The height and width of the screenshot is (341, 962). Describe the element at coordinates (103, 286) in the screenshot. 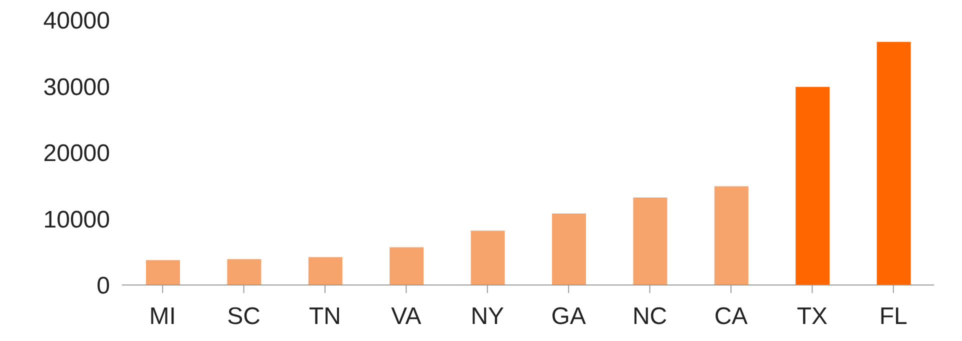

I see `y-tick-label: 0` at that location.